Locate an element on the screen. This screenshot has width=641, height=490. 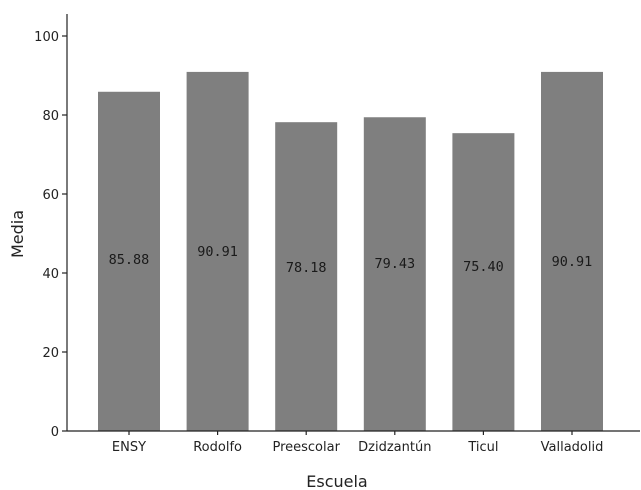
x-tick-label: Ticul is located at coordinates (482, 447).